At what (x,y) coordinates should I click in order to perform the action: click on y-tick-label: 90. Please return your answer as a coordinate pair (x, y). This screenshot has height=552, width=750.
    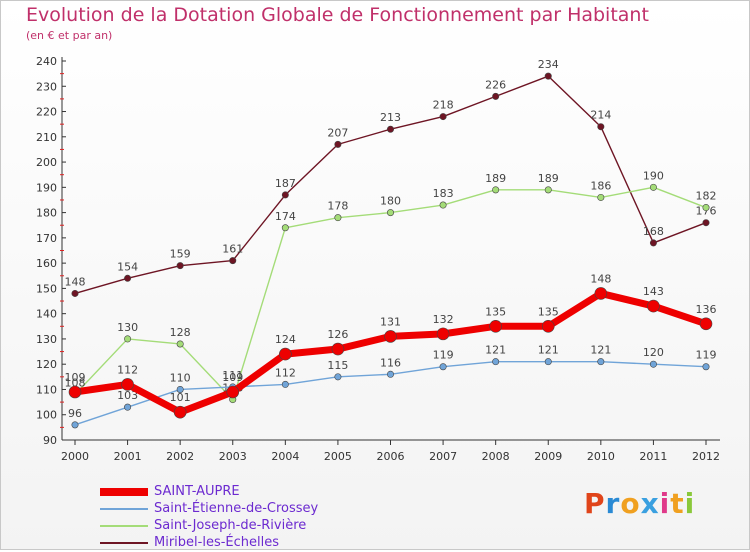
    Looking at the image, I should click on (50, 440).